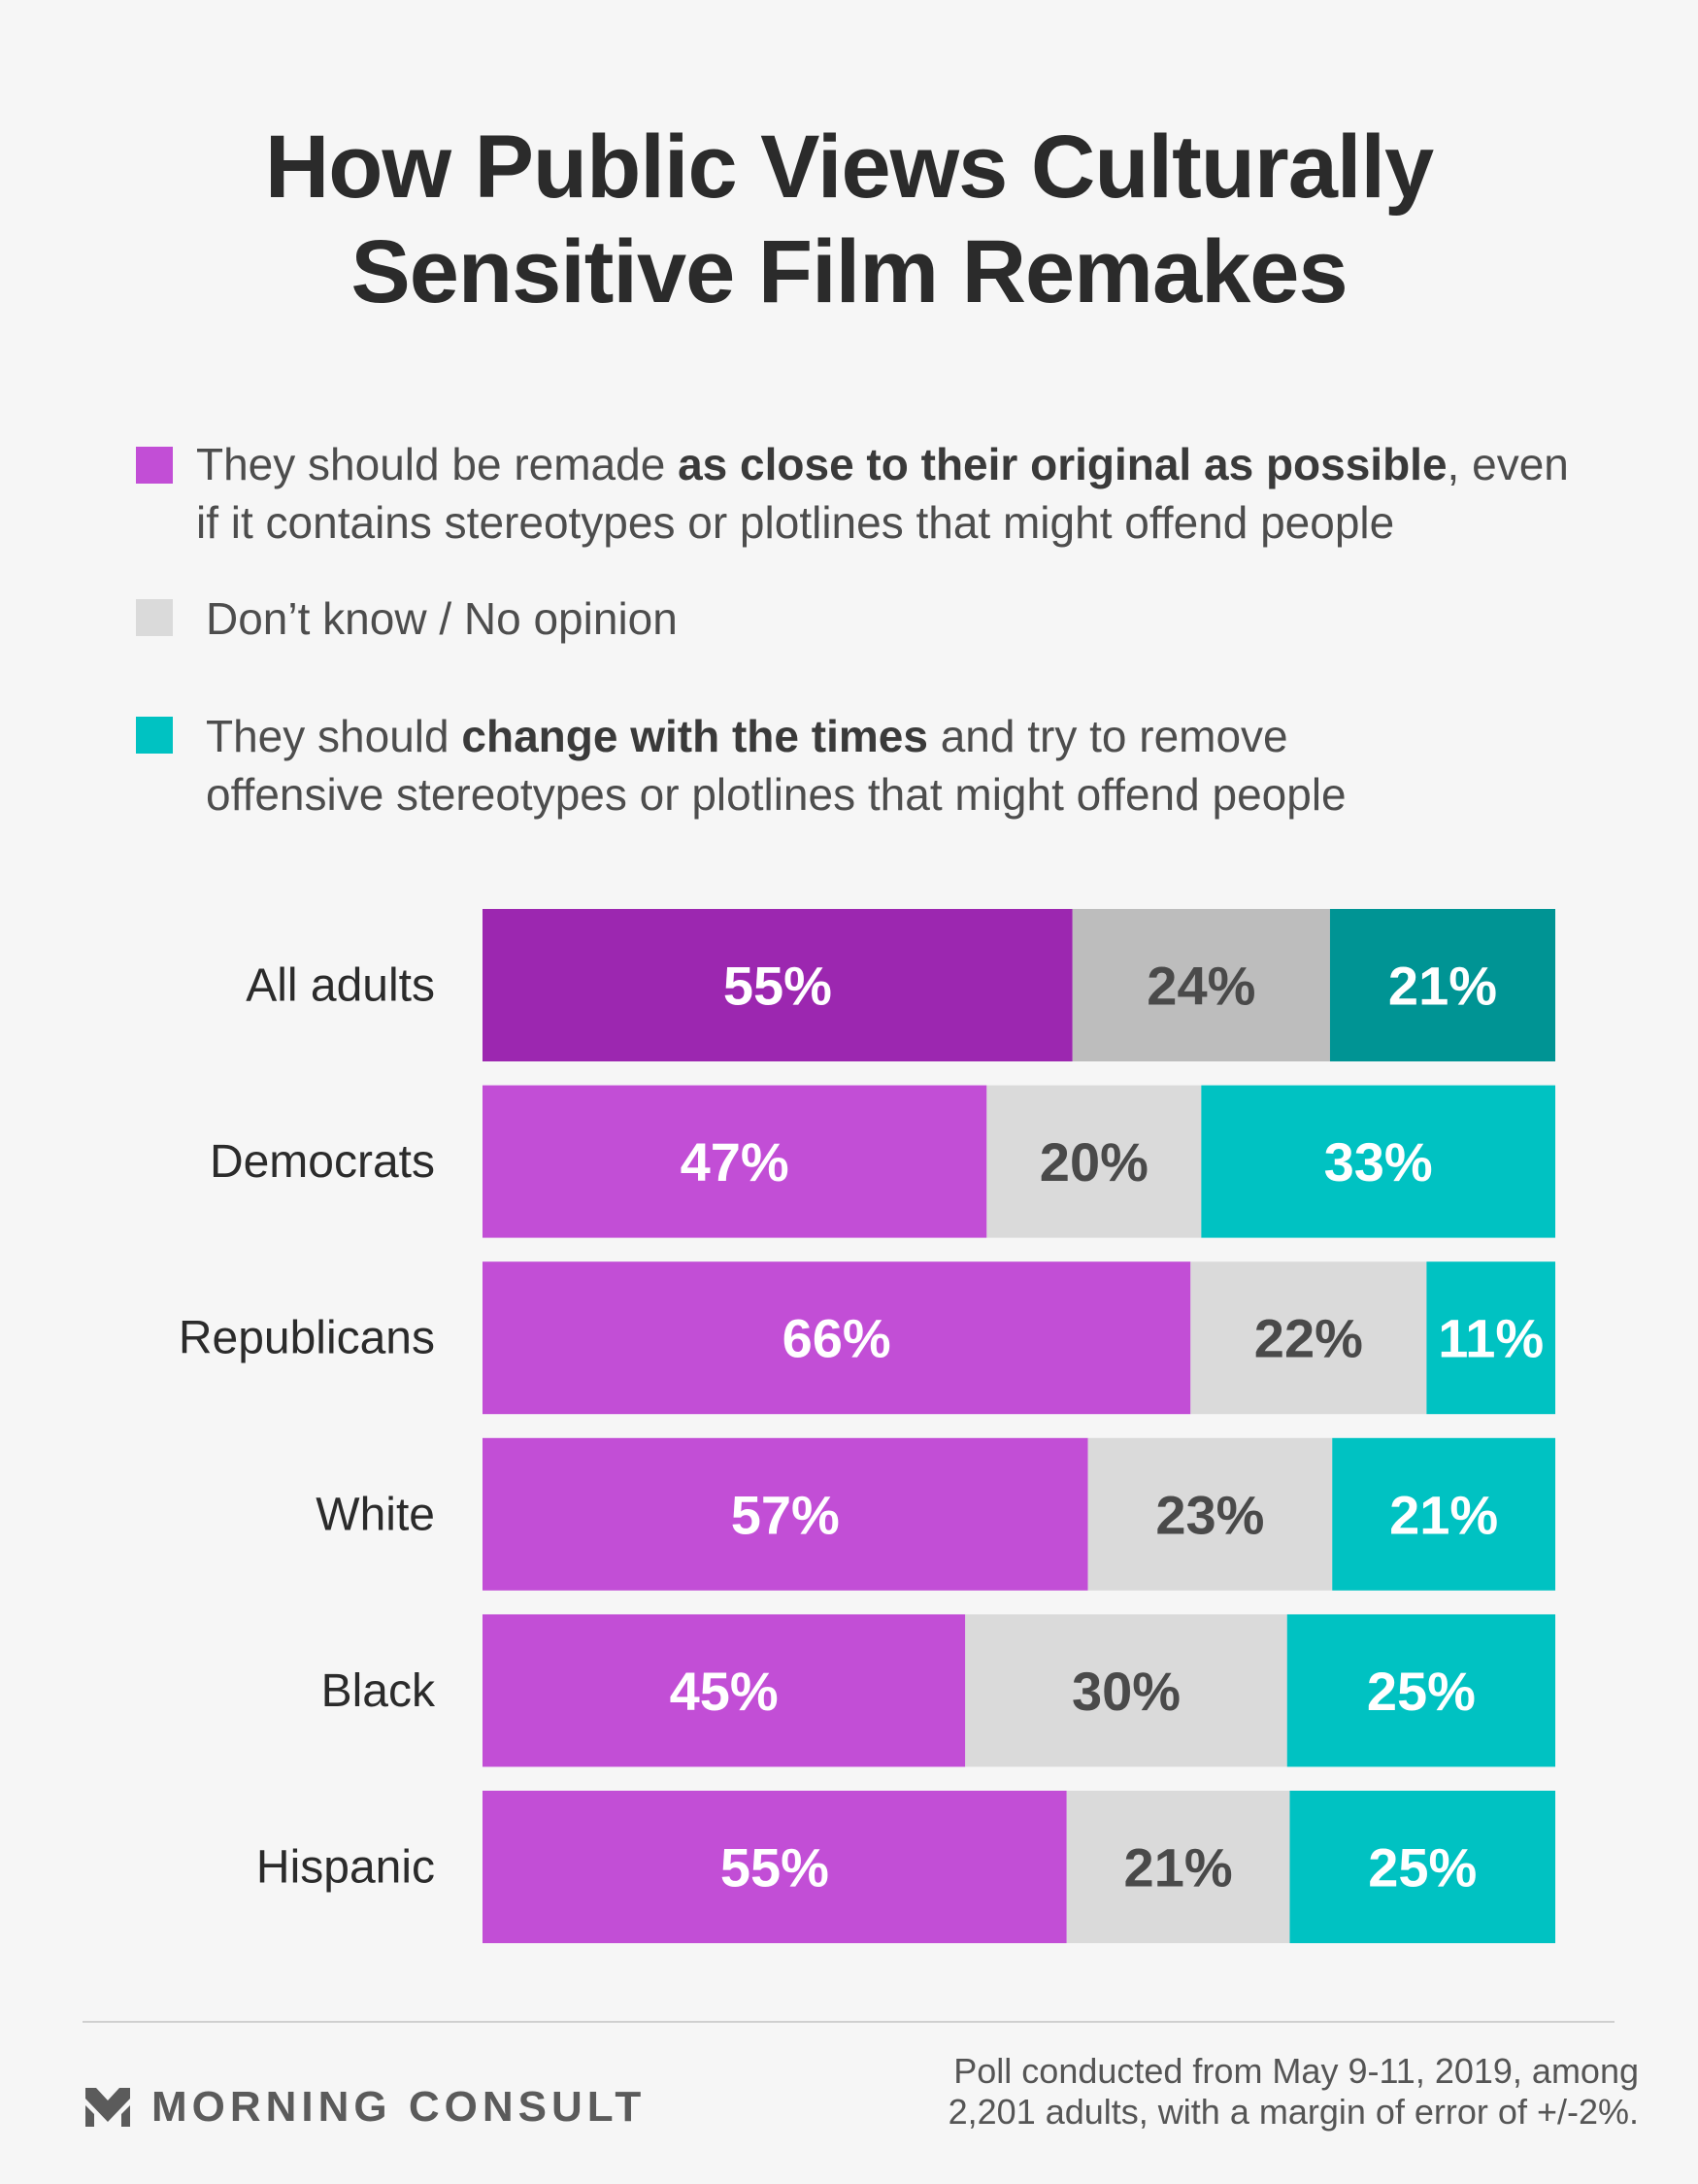 The image size is (1698, 2184). I want to click on legend-item-dont-know: Don’t know / No opinion, so click(874, 625).